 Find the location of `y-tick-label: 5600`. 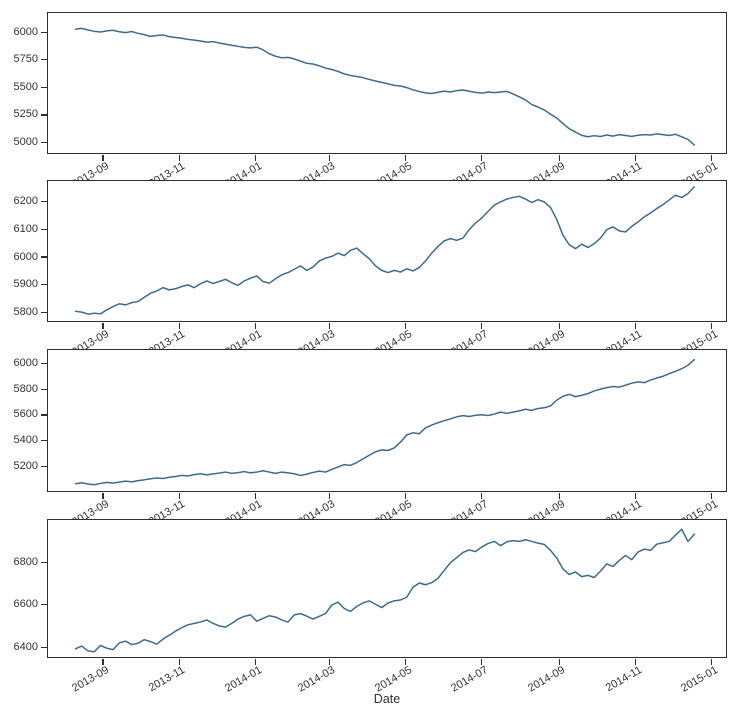

y-tick-label: 5600 is located at coordinates (25, 414).